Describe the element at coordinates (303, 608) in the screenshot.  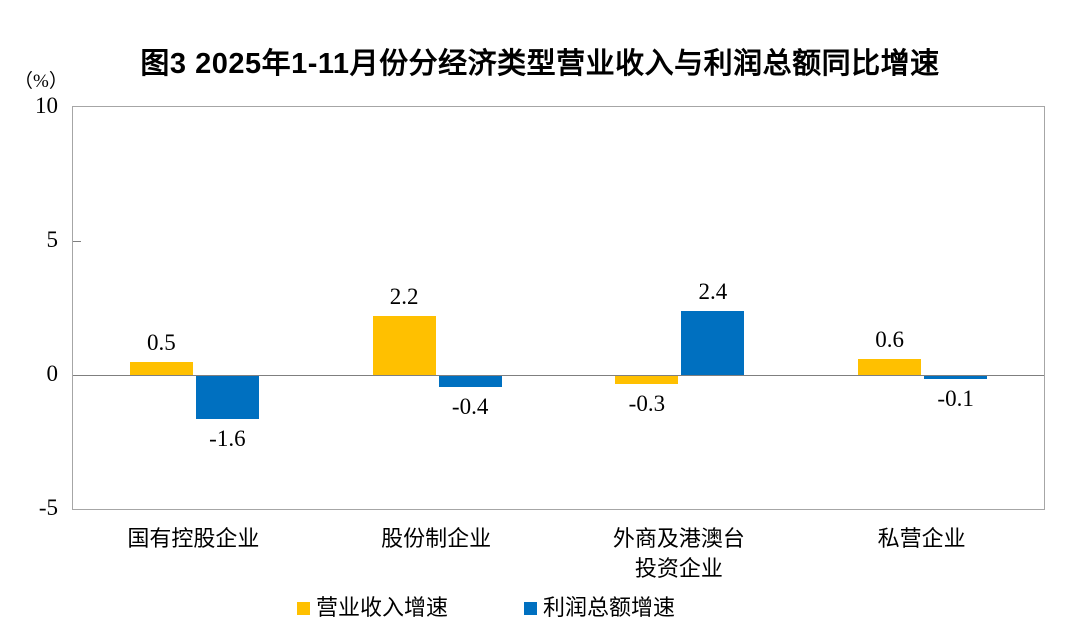
I see `legend-swatch-revenue-icon` at that location.